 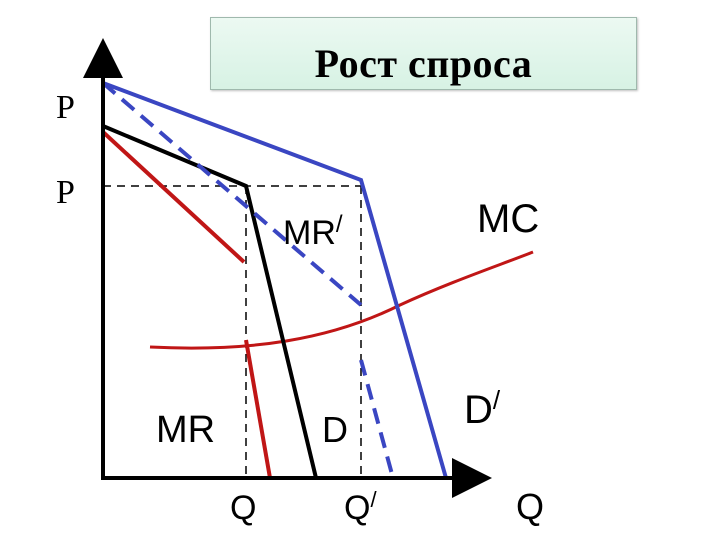 What do you see at coordinates (530, 506) in the screenshot?
I see `q-axis-label: Q` at bounding box center [530, 506].